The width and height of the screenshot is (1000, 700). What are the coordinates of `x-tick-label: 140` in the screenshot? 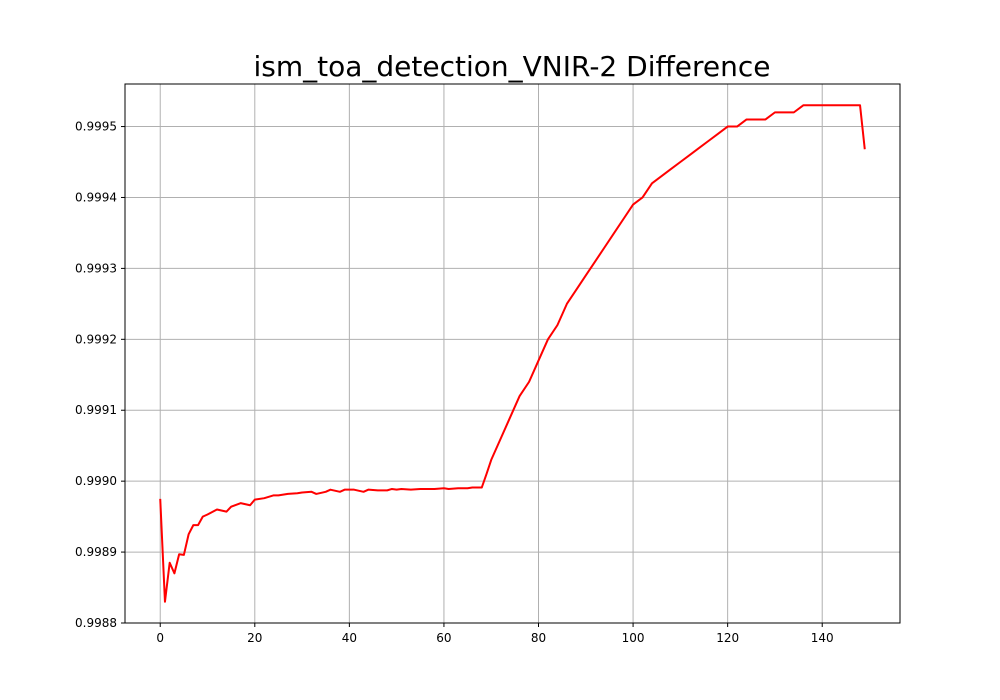 It's located at (822, 638).